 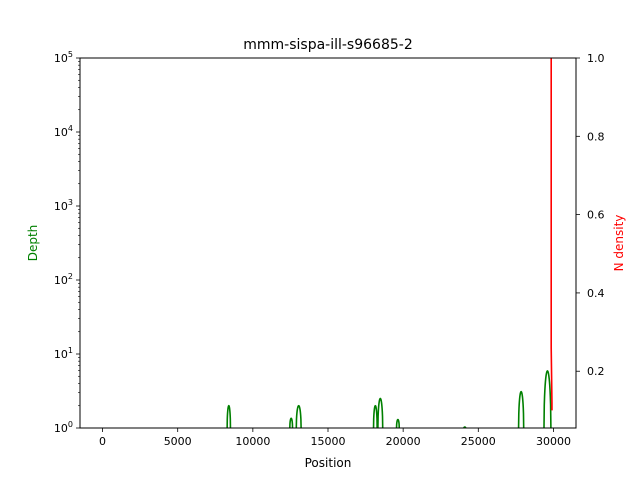 I want to click on x-tick-label: 0, so click(x=102, y=441).